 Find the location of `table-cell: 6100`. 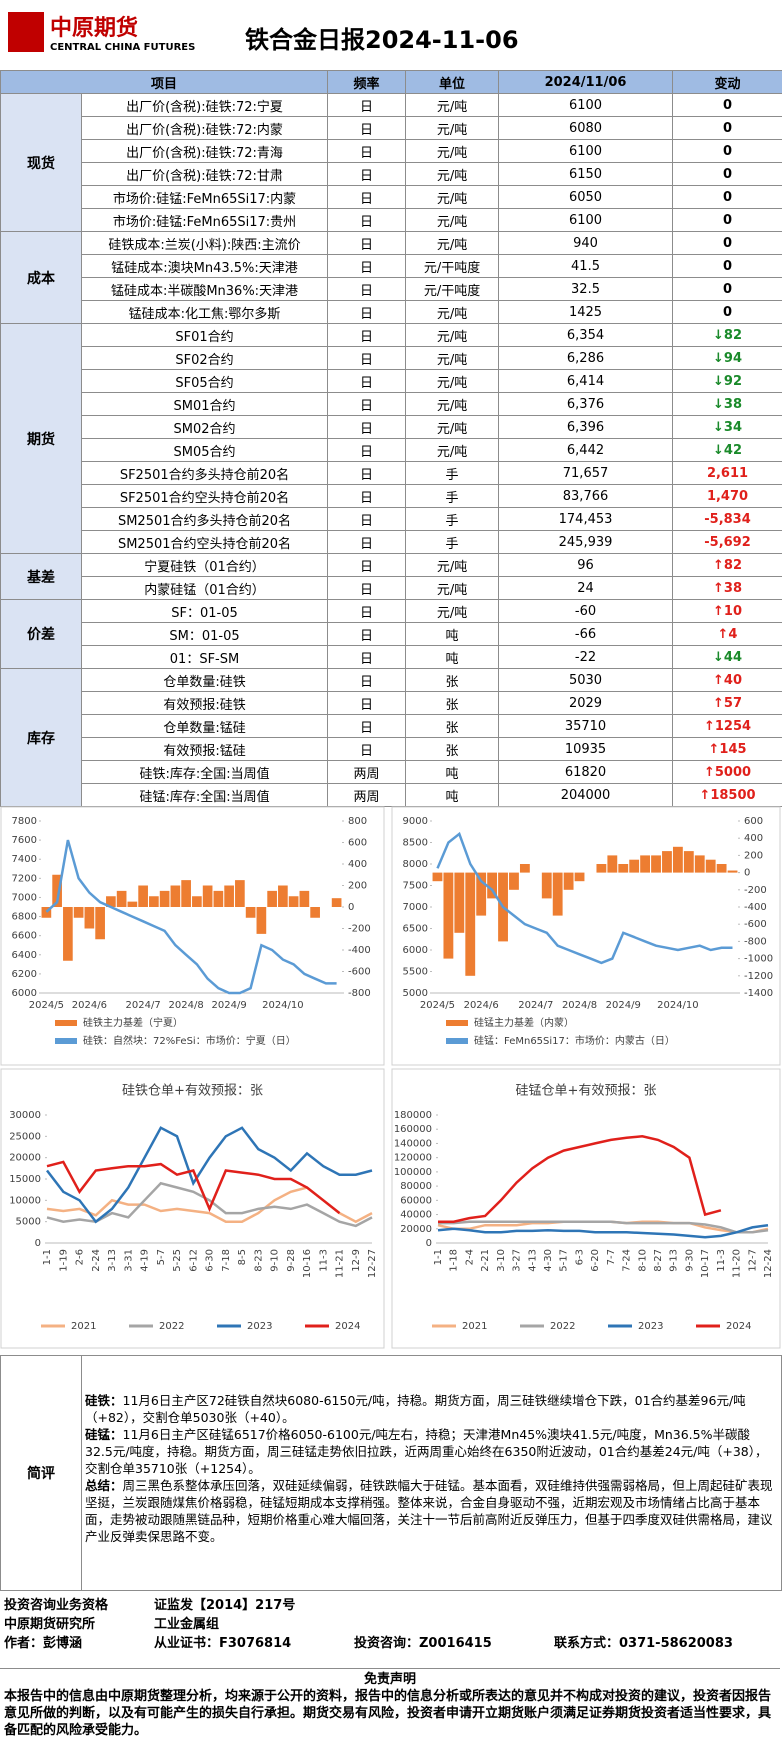

table-cell: 6100 is located at coordinates (586, 105).